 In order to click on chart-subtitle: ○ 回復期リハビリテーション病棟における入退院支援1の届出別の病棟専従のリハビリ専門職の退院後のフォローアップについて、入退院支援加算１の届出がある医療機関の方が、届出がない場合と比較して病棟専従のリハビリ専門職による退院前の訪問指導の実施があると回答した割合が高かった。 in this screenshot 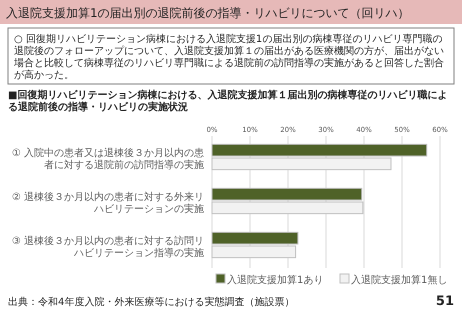, I will do `click(228, 57)`.